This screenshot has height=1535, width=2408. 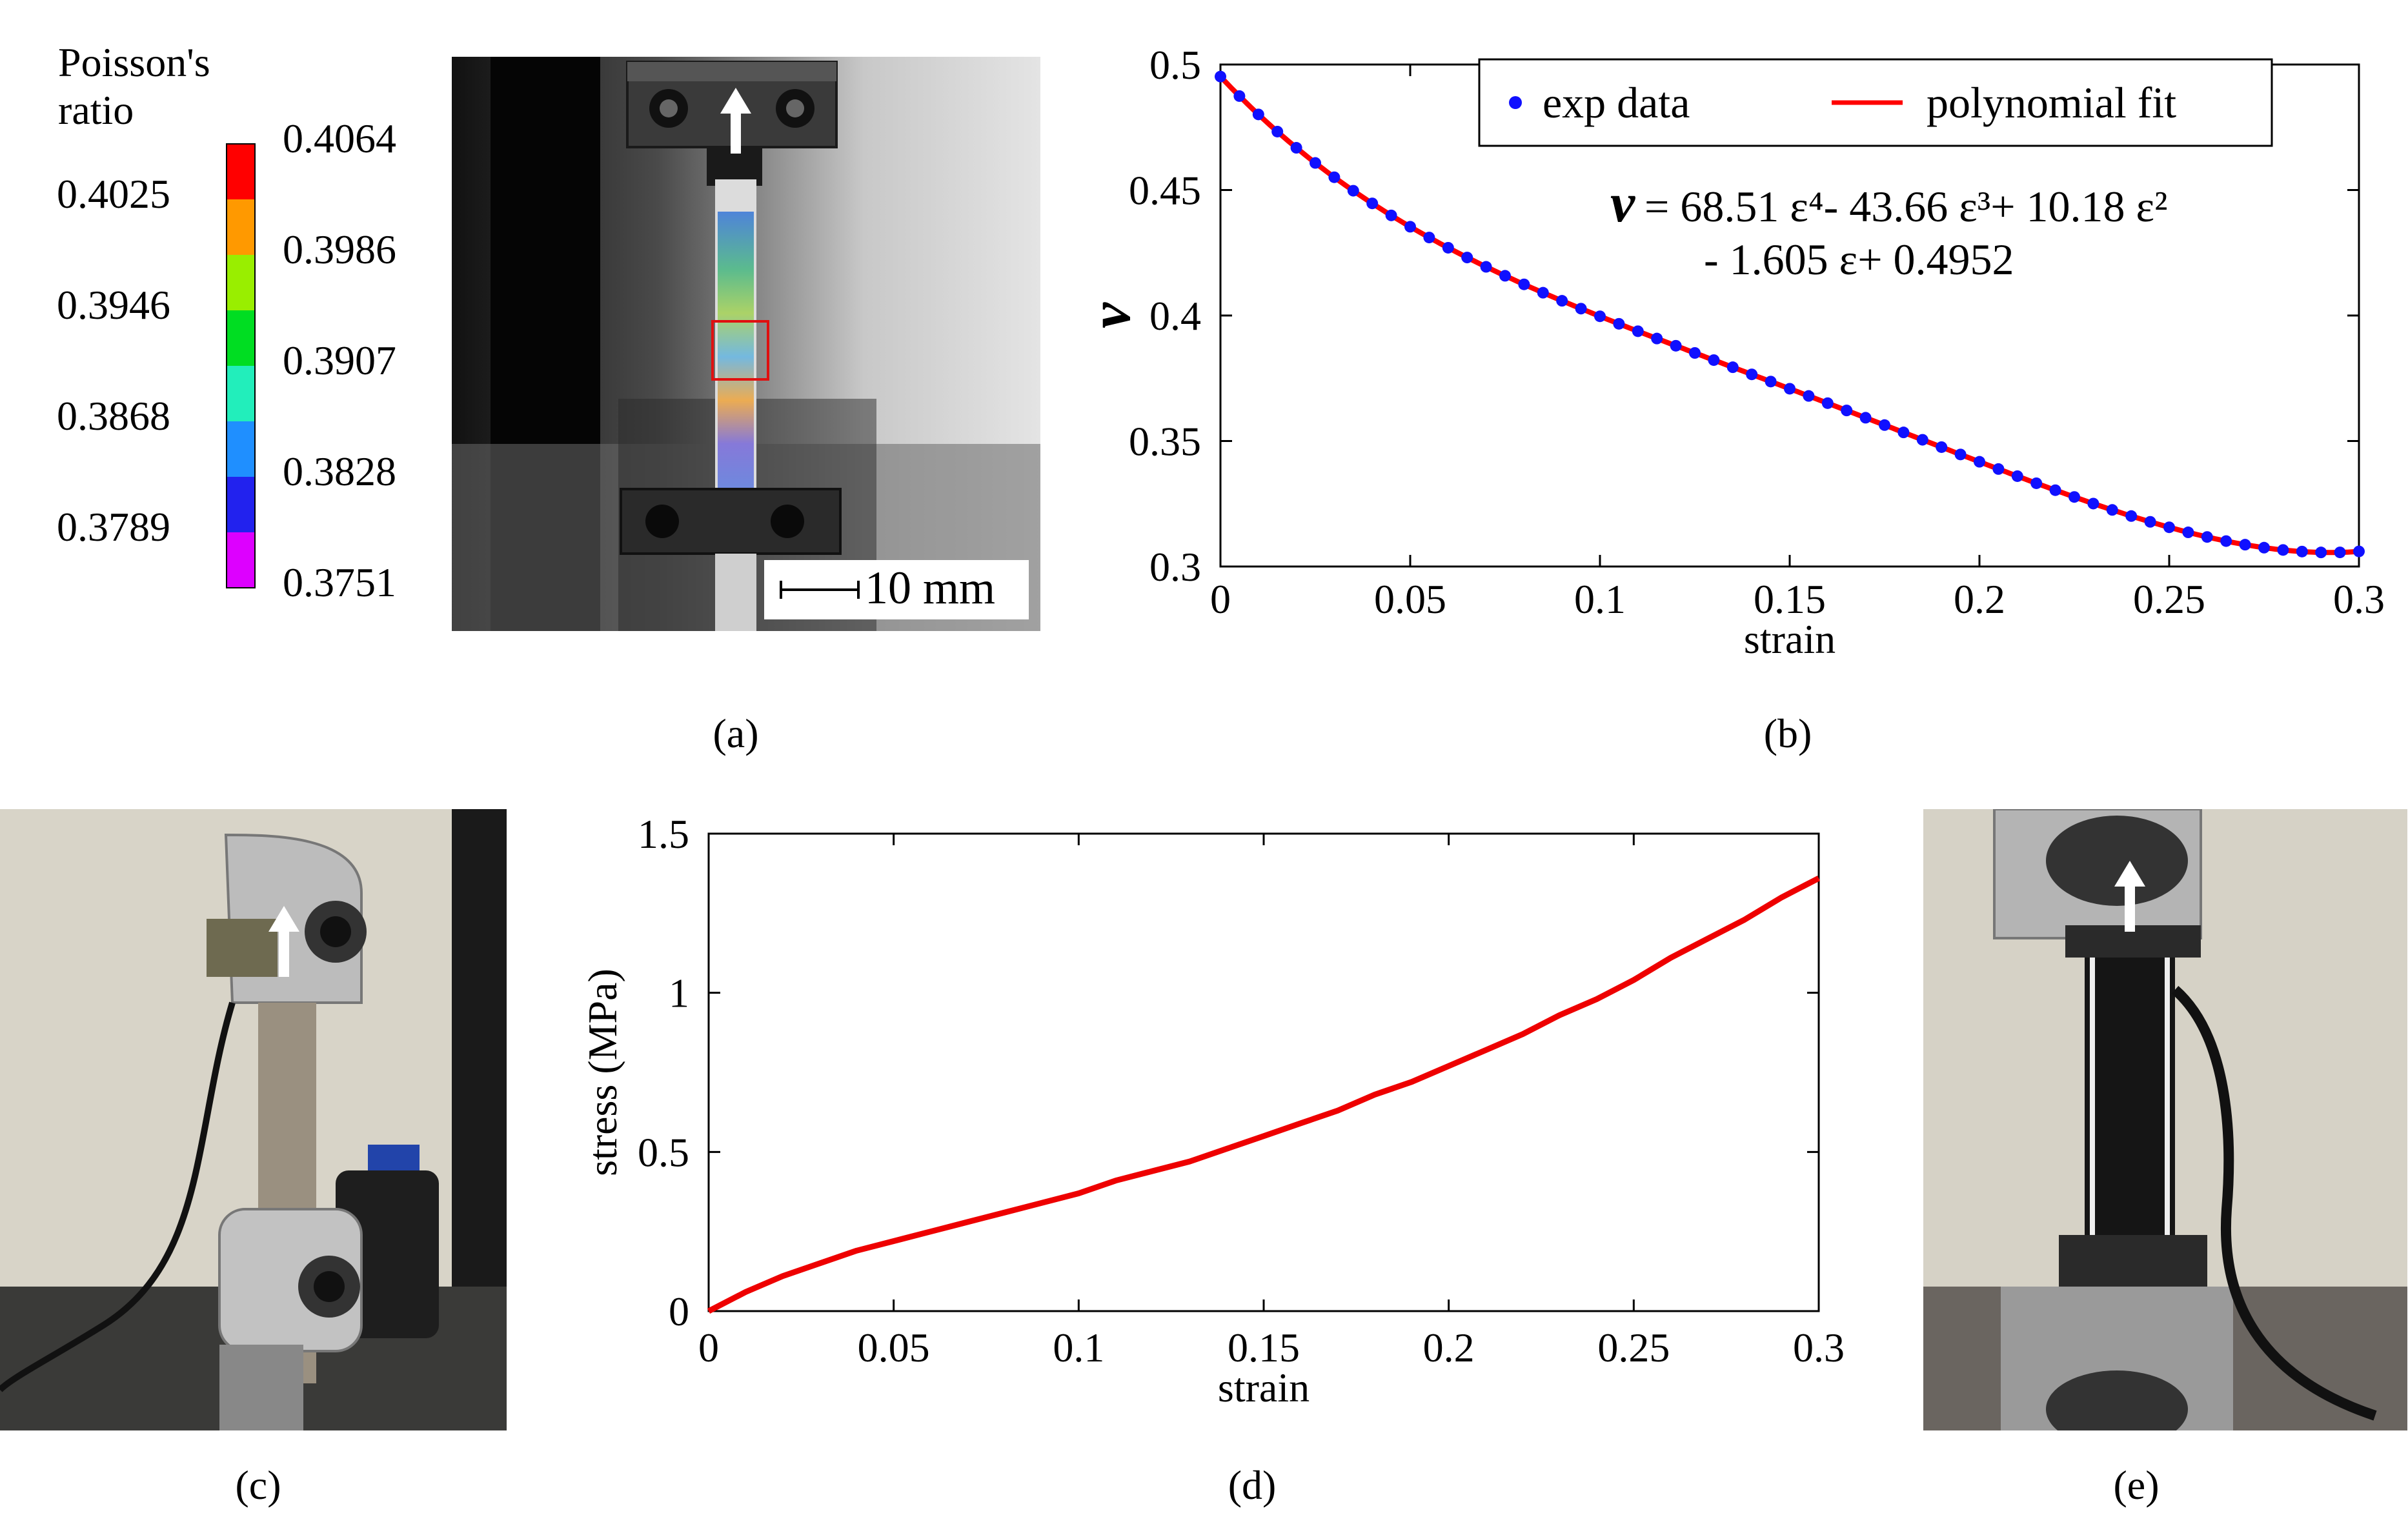 I want to click on y-tick-label: 0.45, so click(x=1165, y=191).